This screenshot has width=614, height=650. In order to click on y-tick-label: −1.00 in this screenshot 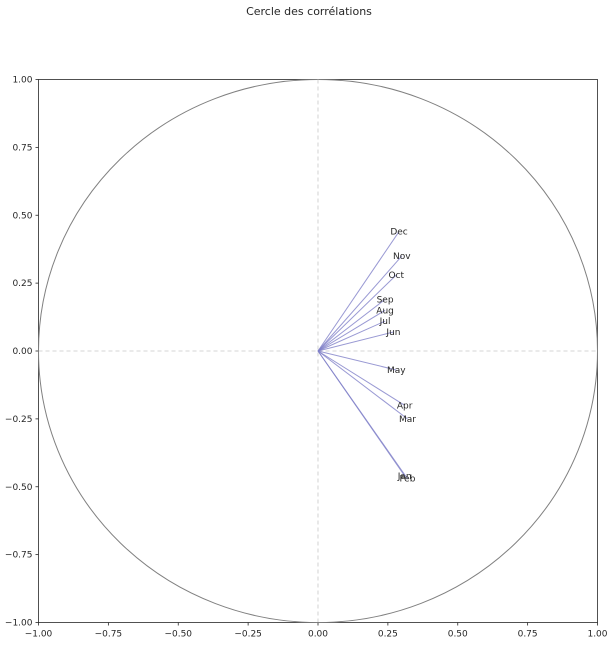, I will do `click(19, 624)`.